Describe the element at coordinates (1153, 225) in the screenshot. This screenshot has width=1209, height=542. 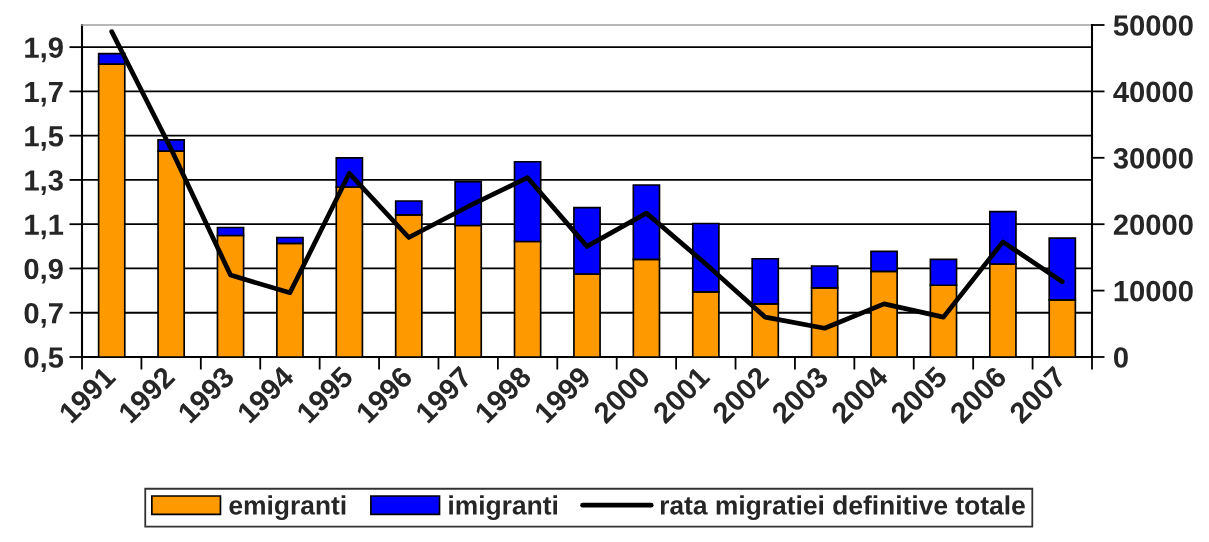
I see `y2-tick-label: 20000` at that location.